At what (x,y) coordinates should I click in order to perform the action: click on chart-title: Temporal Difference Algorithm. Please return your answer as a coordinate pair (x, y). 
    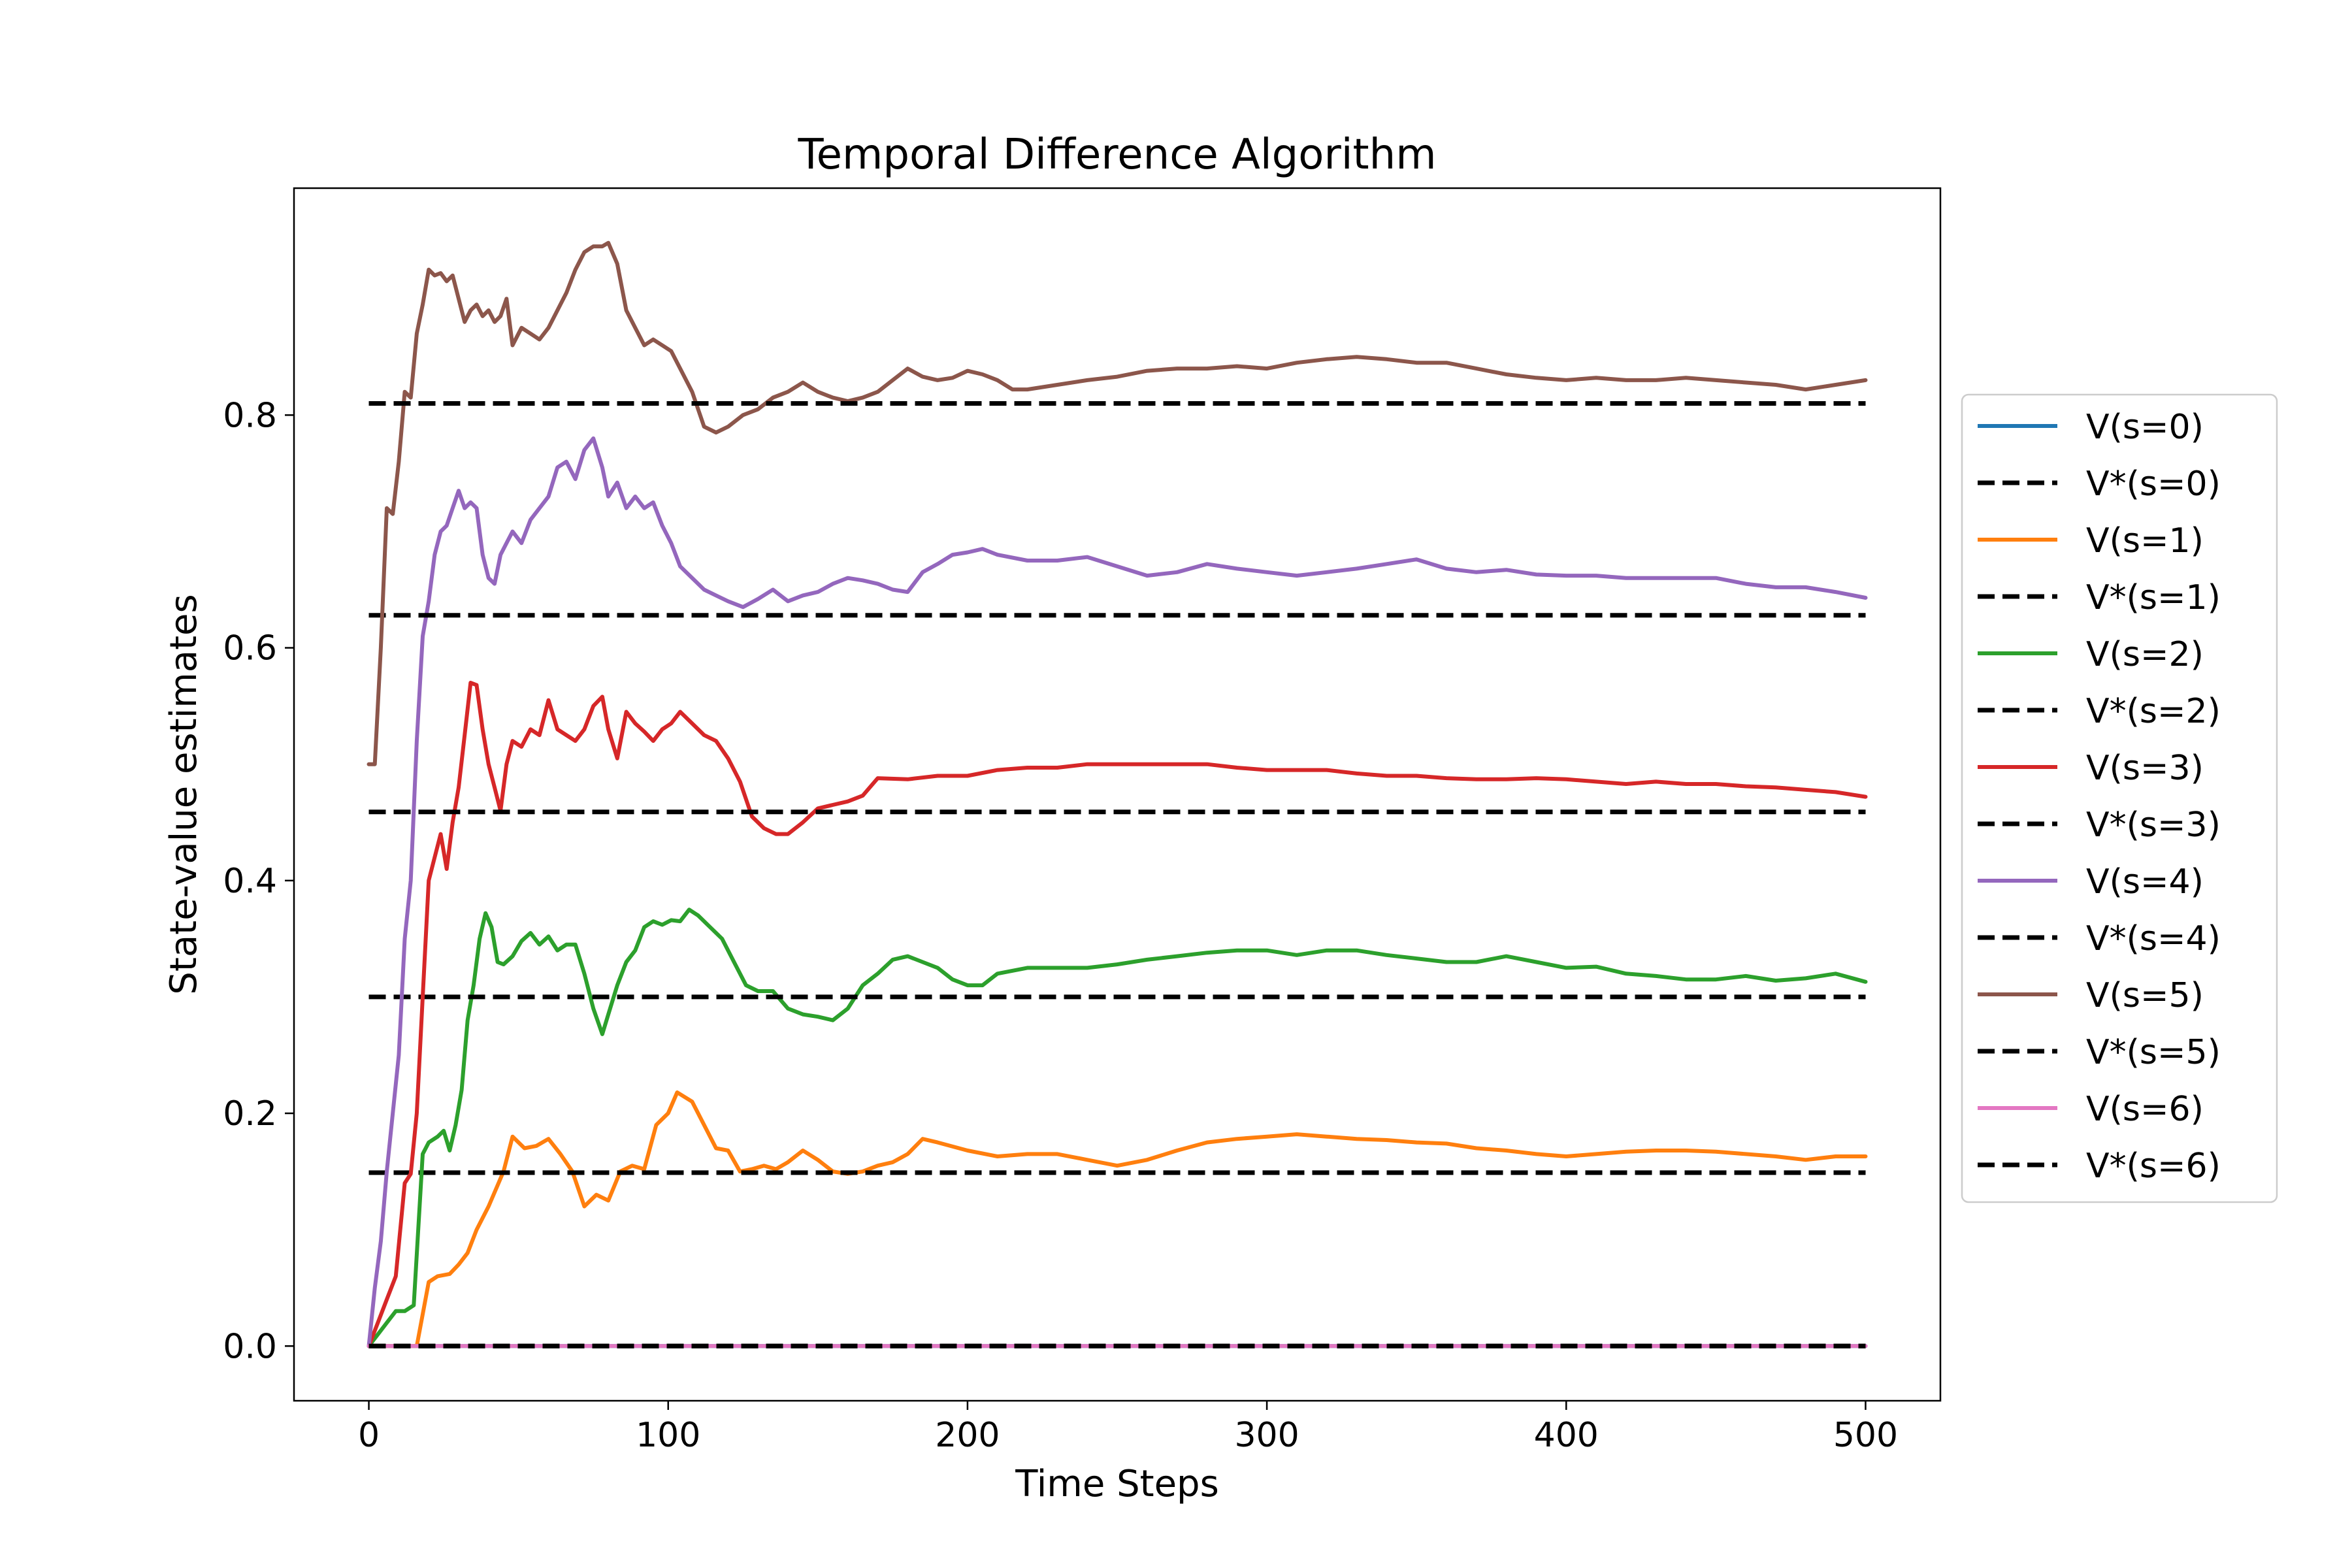
    Looking at the image, I should click on (1116, 155).